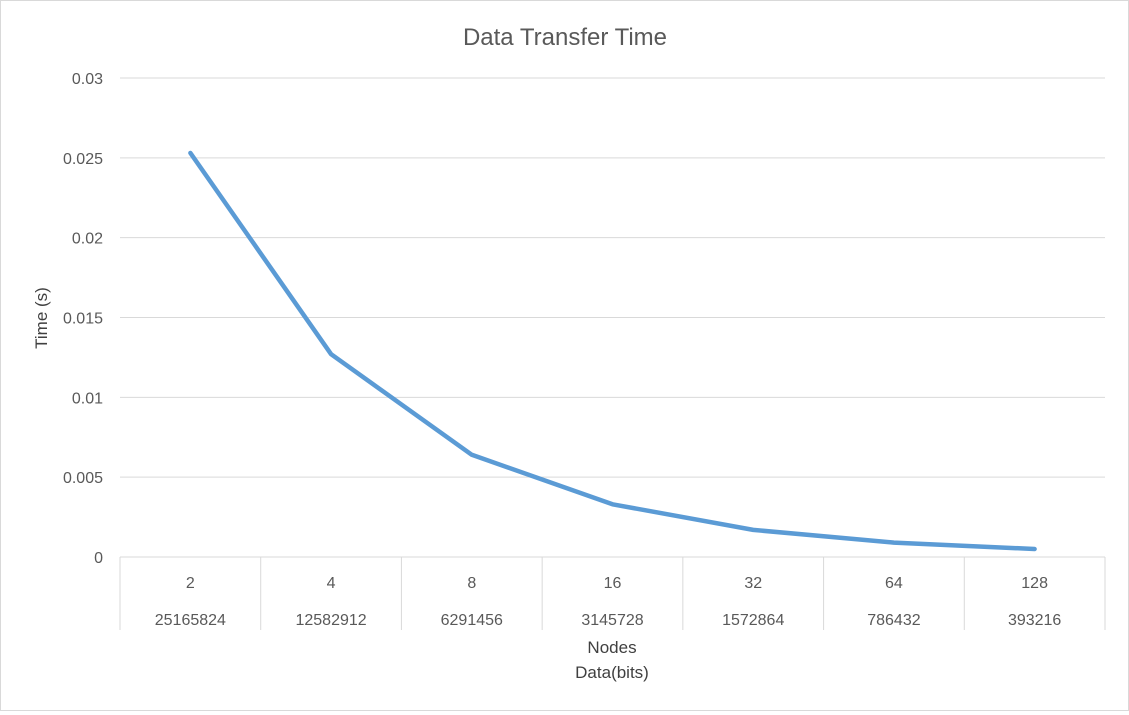 The image size is (1129, 715). What do you see at coordinates (565, 37) in the screenshot?
I see `chart-title: Data Transfer Time` at bounding box center [565, 37].